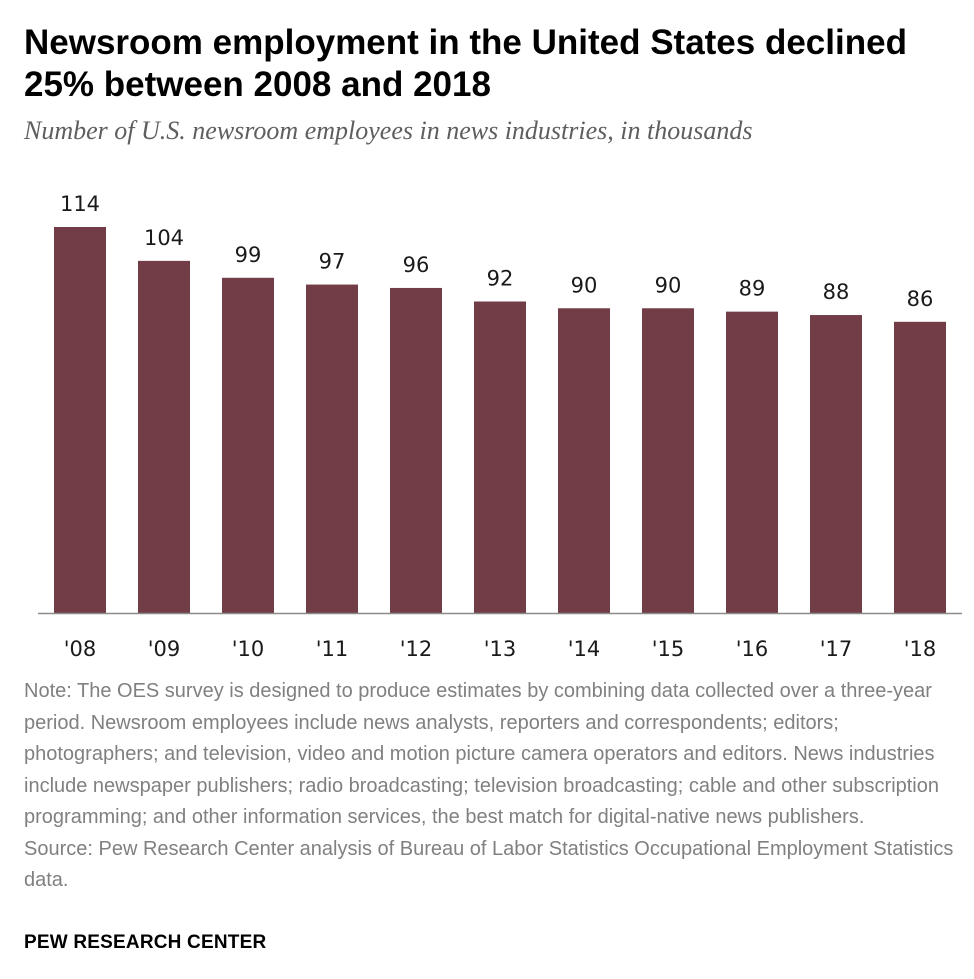 Image resolution: width=974 pixels, height=979 pixels. What do you see at coordinates (416, 265) in the screenshot?
I see `data-label-4: 96` at bounding box center [416, 265].